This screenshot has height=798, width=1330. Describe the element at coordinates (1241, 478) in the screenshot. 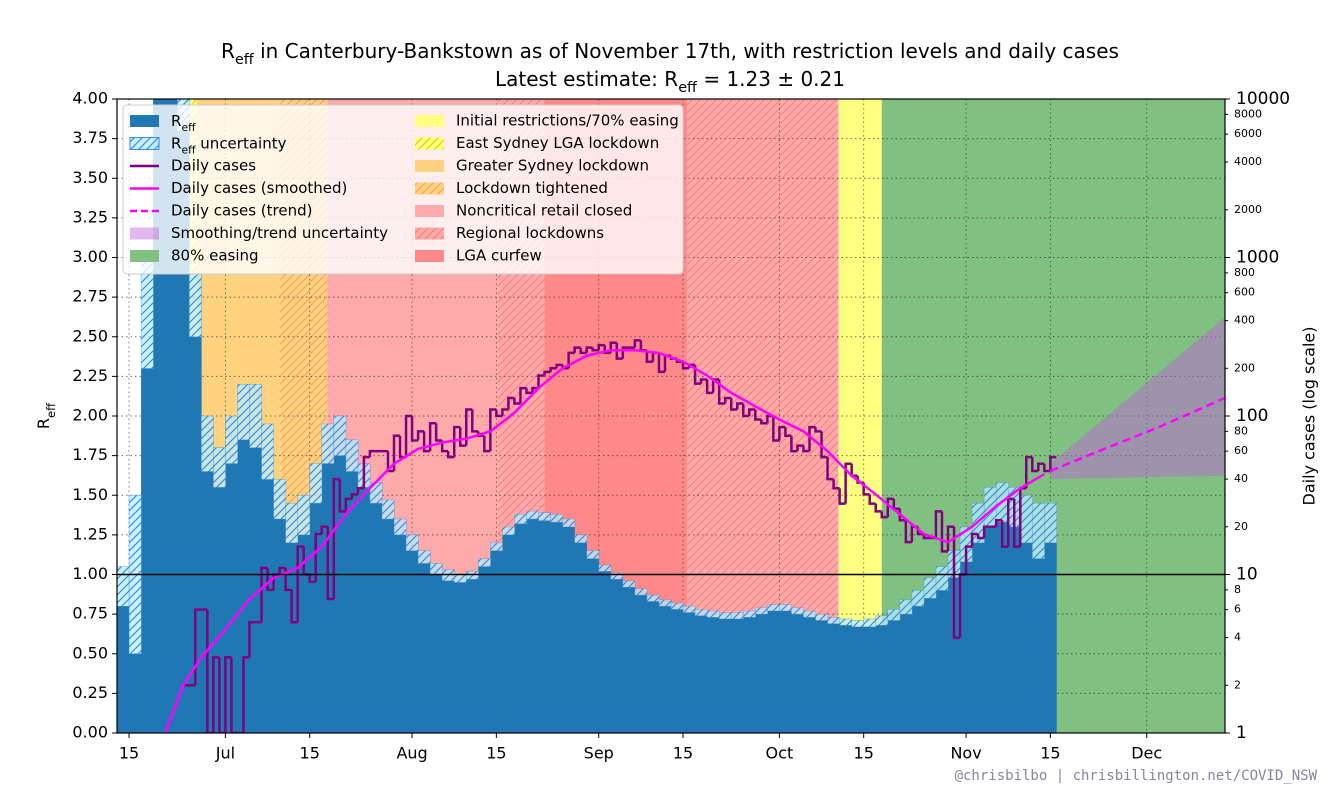

I see `y2-tick-label: 40` at that location.